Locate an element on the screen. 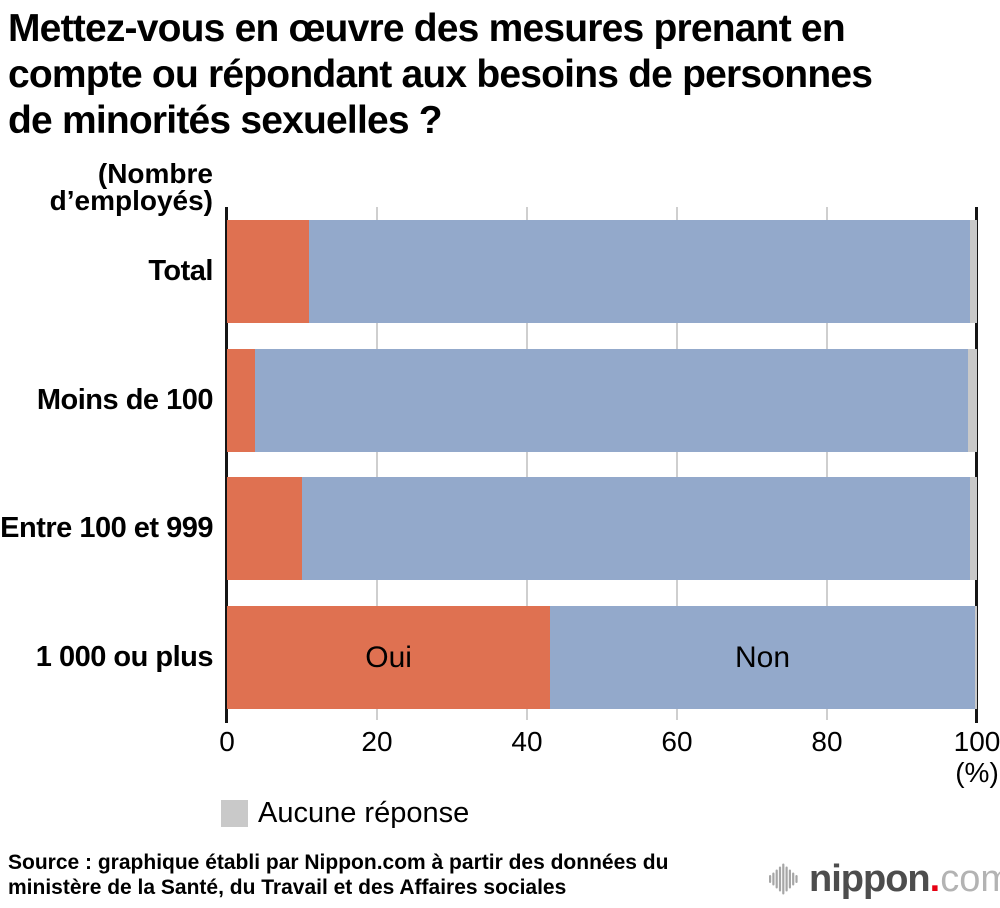  category-label-4: 1 000 ou plus is located at coordinates (124, 657).